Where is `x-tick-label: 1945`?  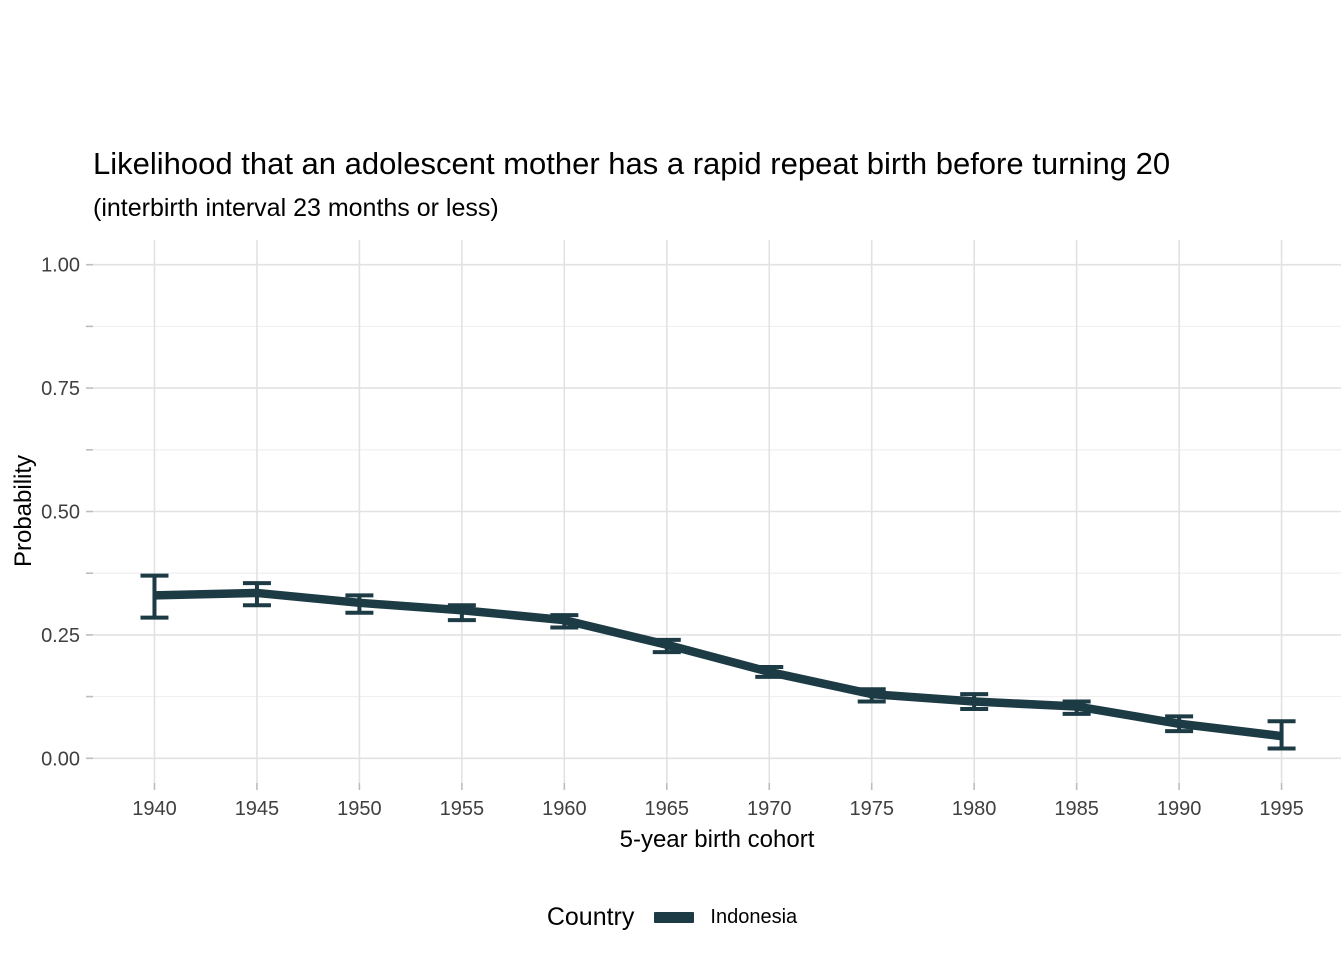
x-tick-label: 1945 is located at coordinates (257, 809).